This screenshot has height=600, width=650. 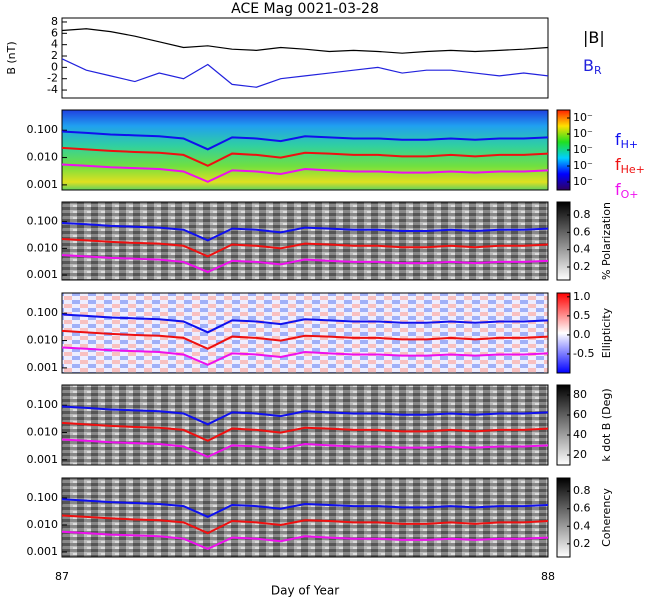 I want to click on y-tick-label: -4, so click(x=52, y=89).